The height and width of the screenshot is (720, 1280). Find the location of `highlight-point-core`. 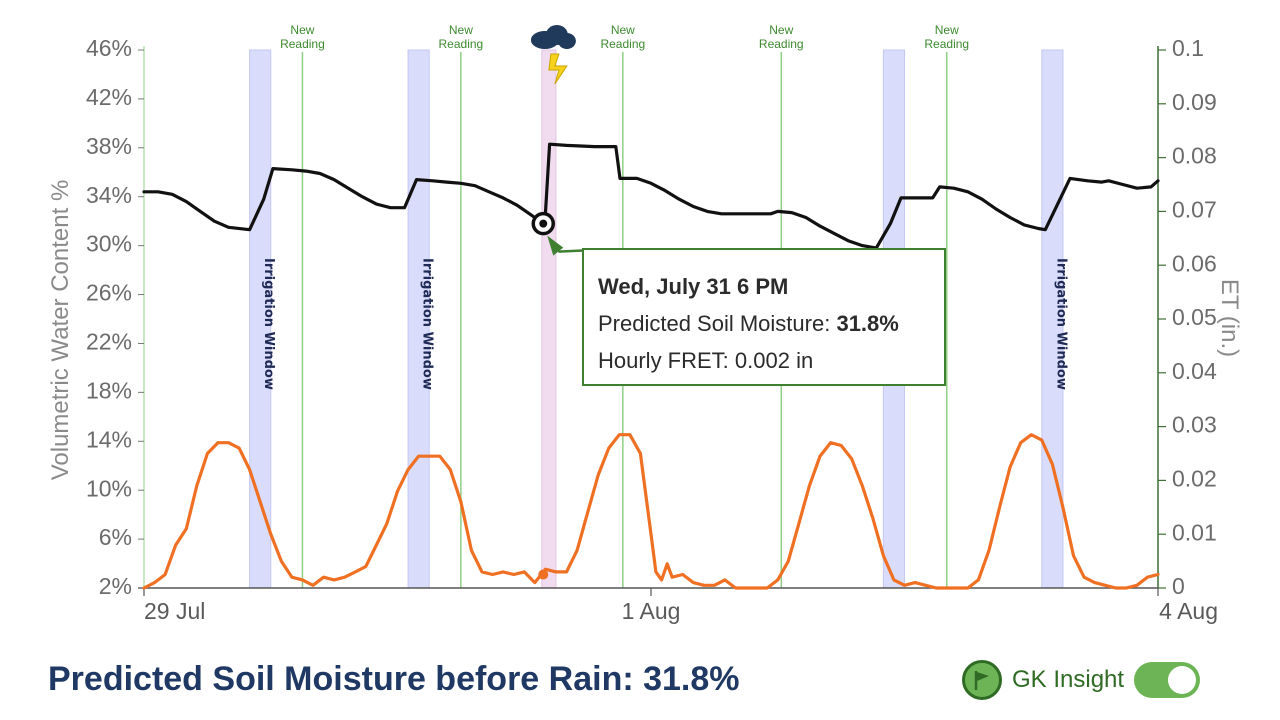

highlight-point-core is located at coordinates (543, 223).